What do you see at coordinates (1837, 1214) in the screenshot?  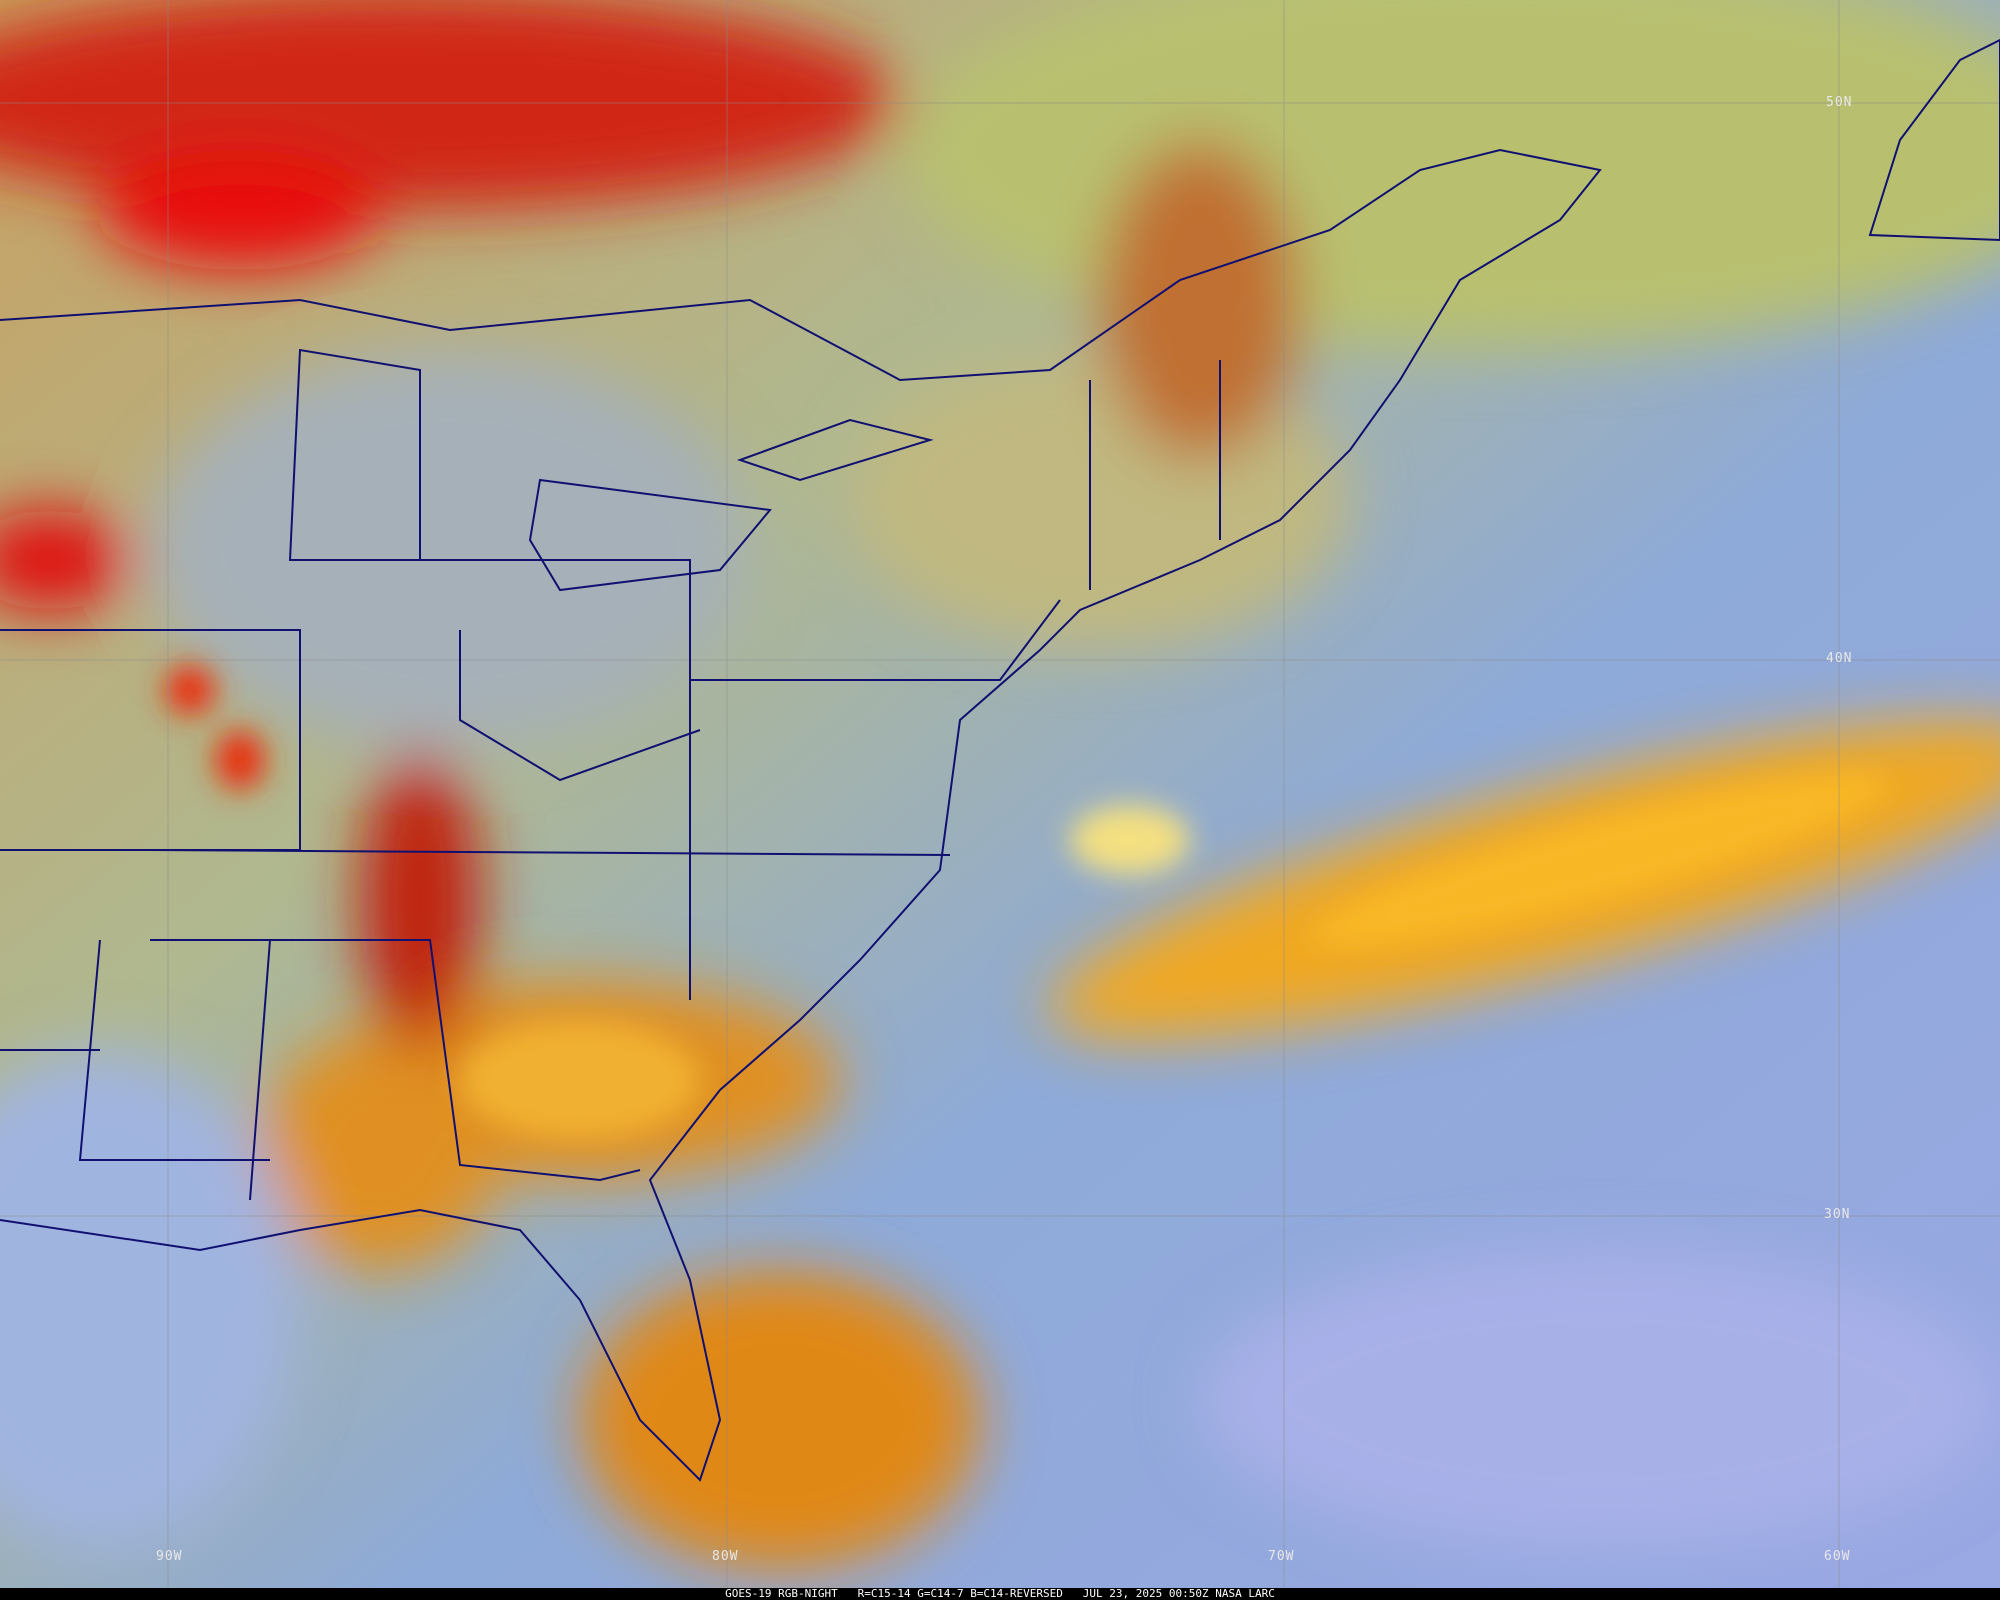 I see `latitude-label-30n: 30N` at bounding box center [1837, 1214].